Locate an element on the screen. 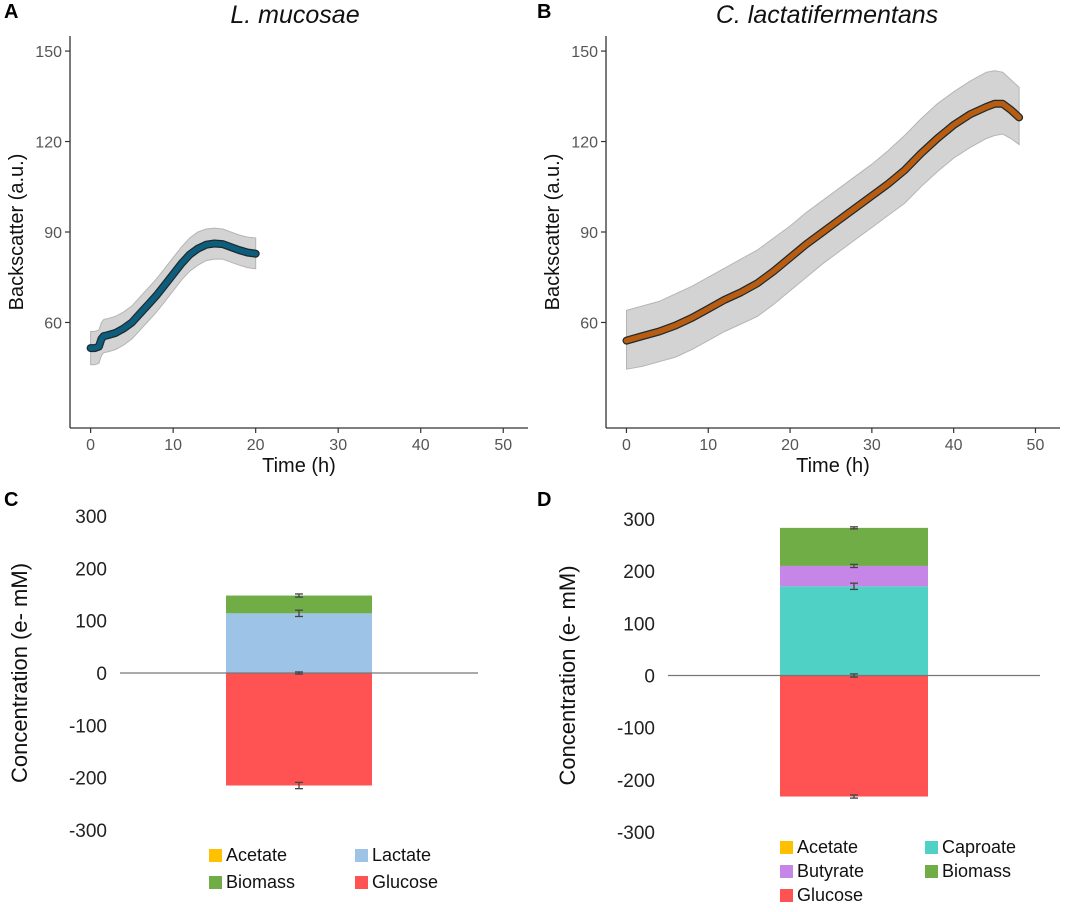 The image size is (1065, 912). x-axis-label-a: Time (h) is located at coordinates (299, 466).